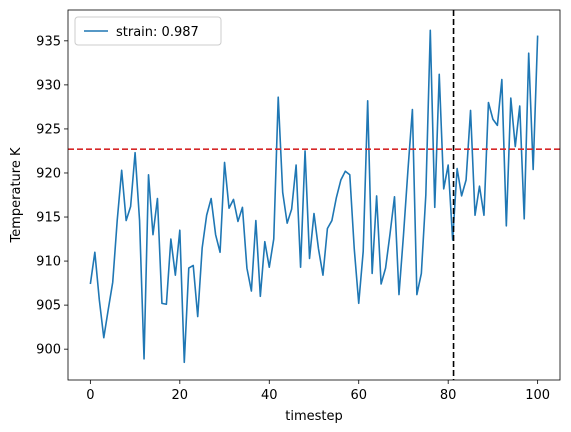  Describe the element at coordinates (269, 395) in the screenshot. I see `x-tick-label: 40` at that location.